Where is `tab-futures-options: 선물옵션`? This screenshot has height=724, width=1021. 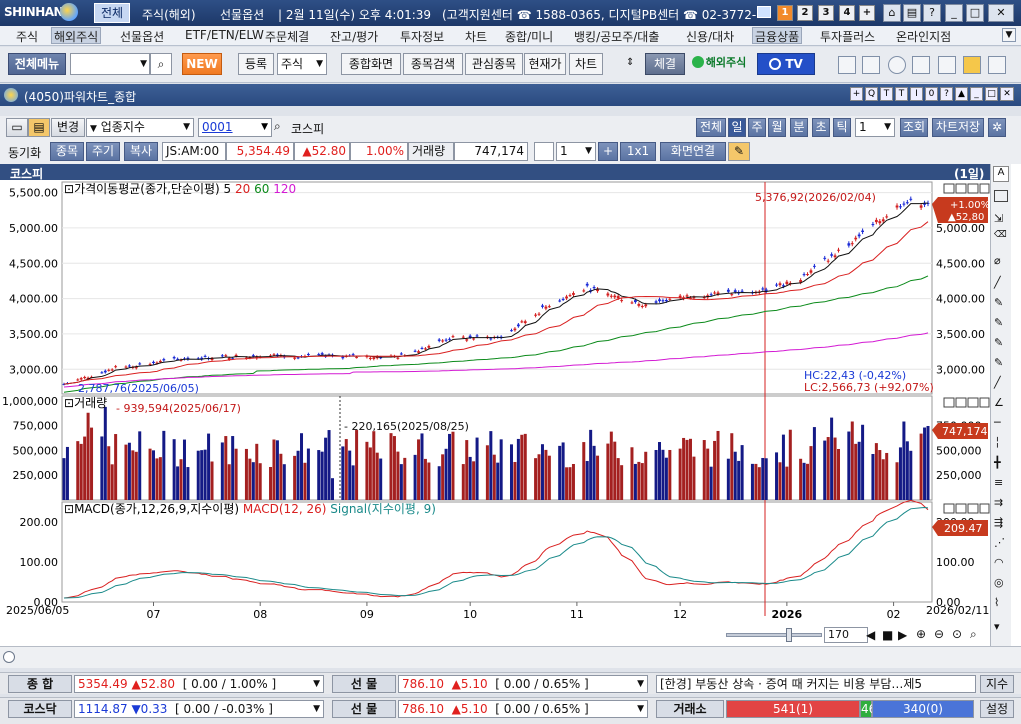 tab-futures-options: 선물옵션 is located at coordinates (242, 15).